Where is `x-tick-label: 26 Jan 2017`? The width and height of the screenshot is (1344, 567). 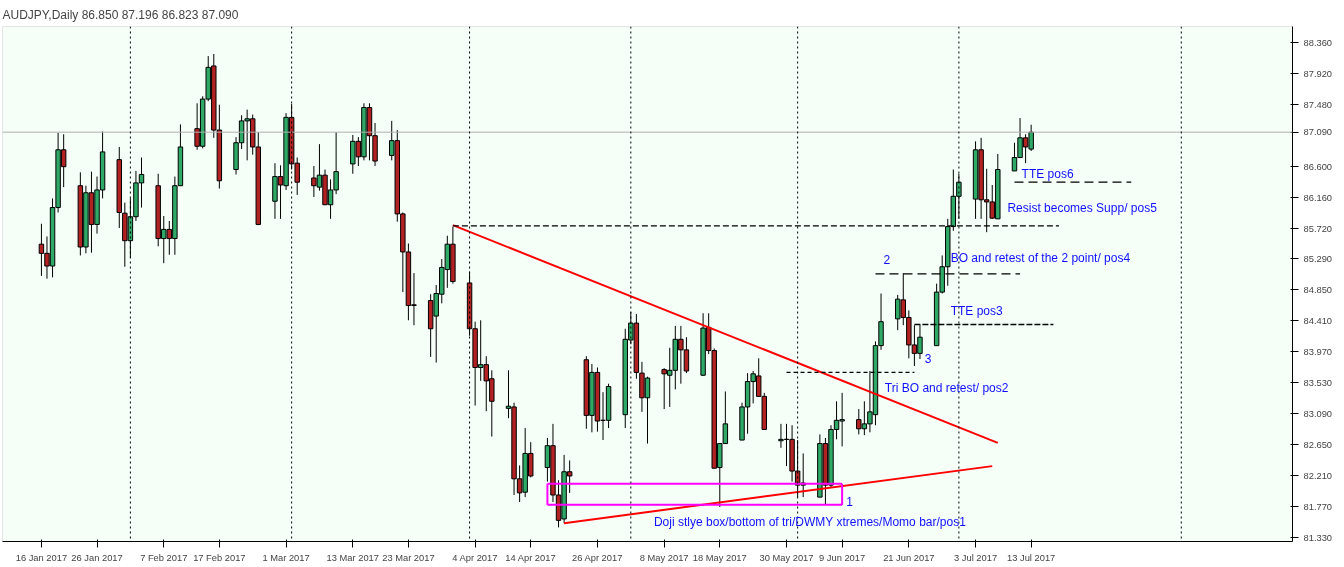 x-tick-label: 26 Jan 2017 is located at coordinates (97, 557).